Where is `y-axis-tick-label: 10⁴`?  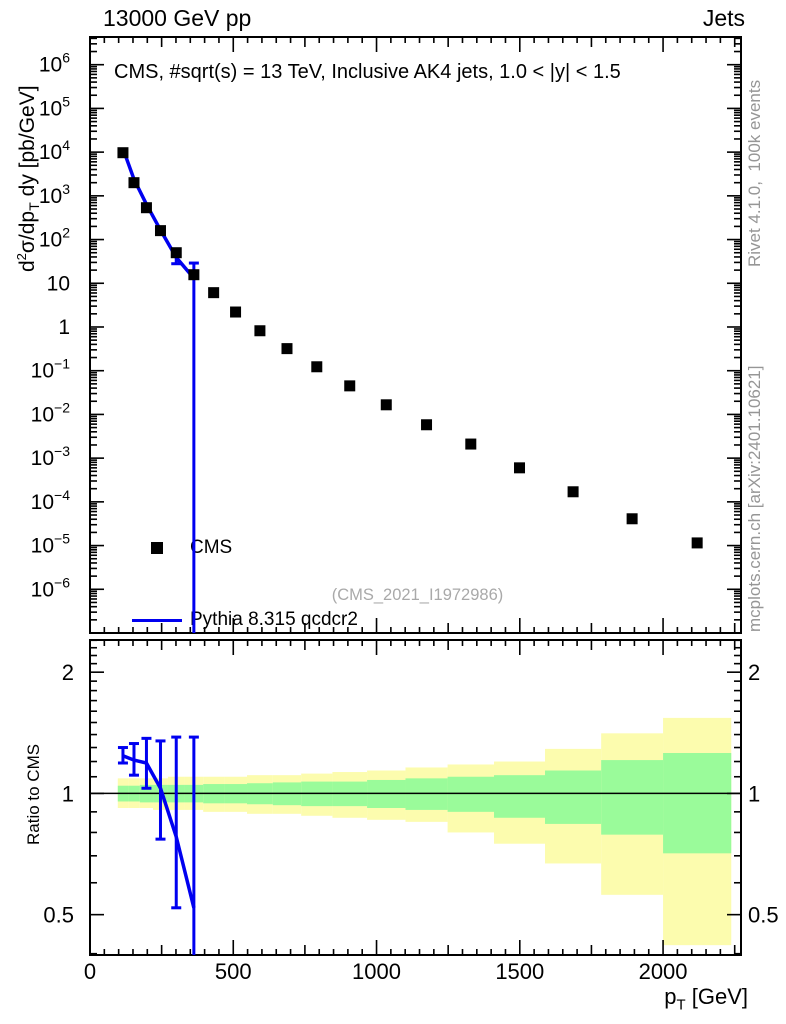 y-axis-tick-label: 10⁴ is located at coordinates (54, 150).